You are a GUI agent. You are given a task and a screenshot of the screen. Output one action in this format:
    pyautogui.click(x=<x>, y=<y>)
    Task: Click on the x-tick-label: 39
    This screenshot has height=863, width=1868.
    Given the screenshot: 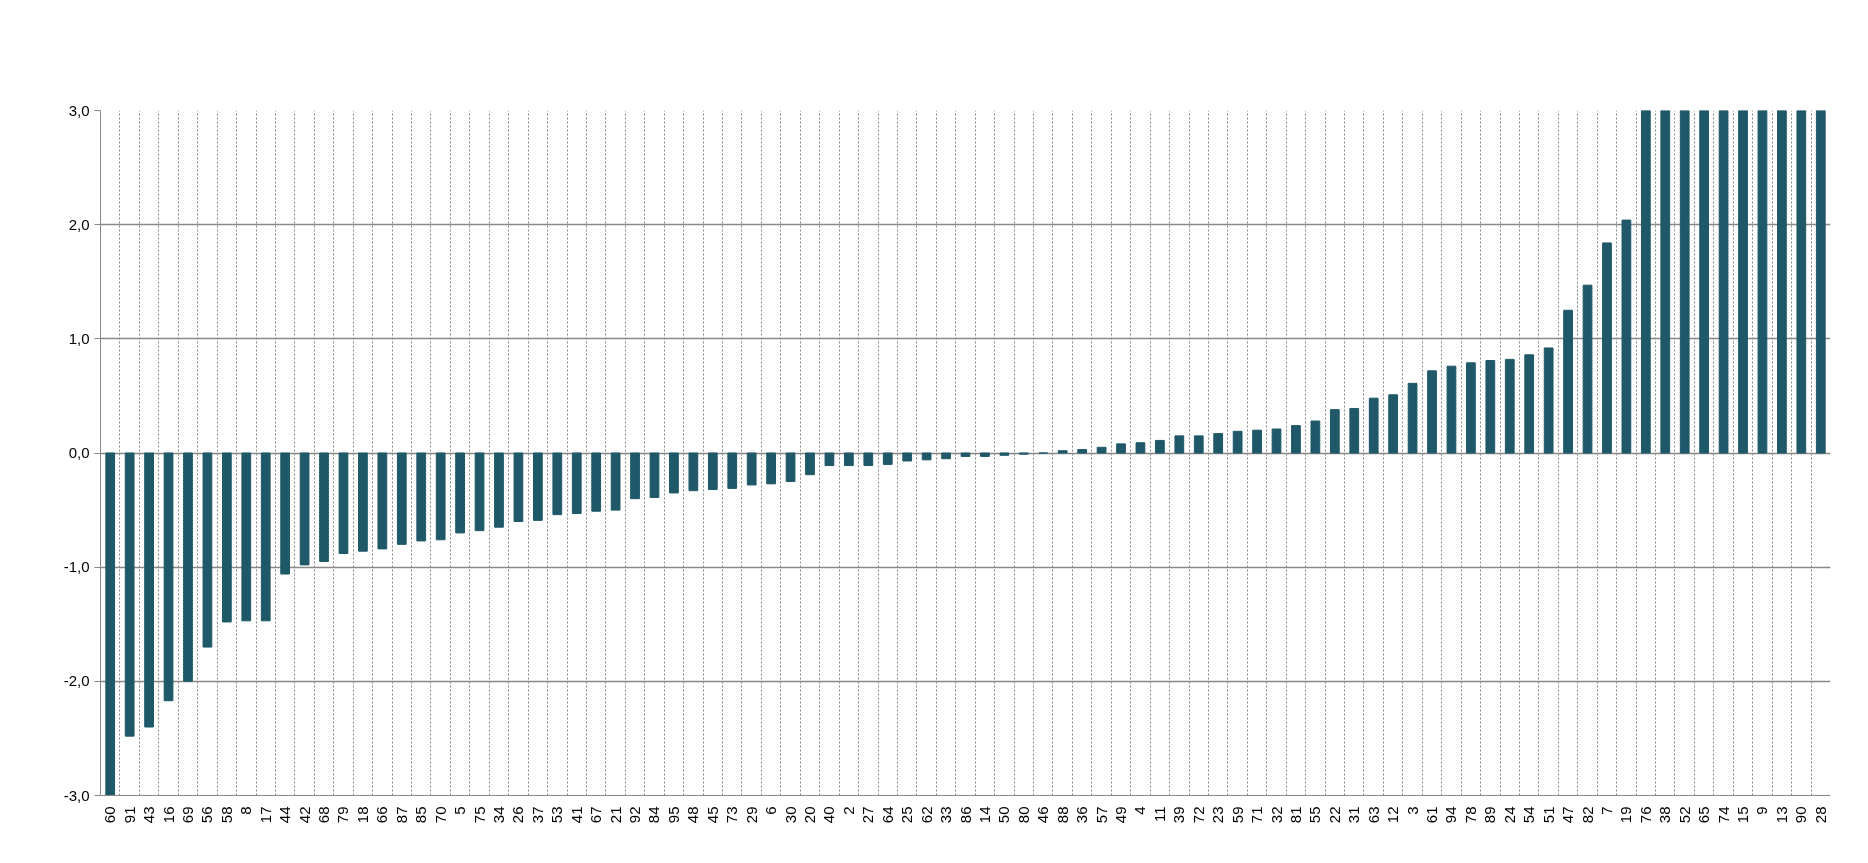 What is the action you would take?
    pyautogui.click(x=1179, y=815)
    